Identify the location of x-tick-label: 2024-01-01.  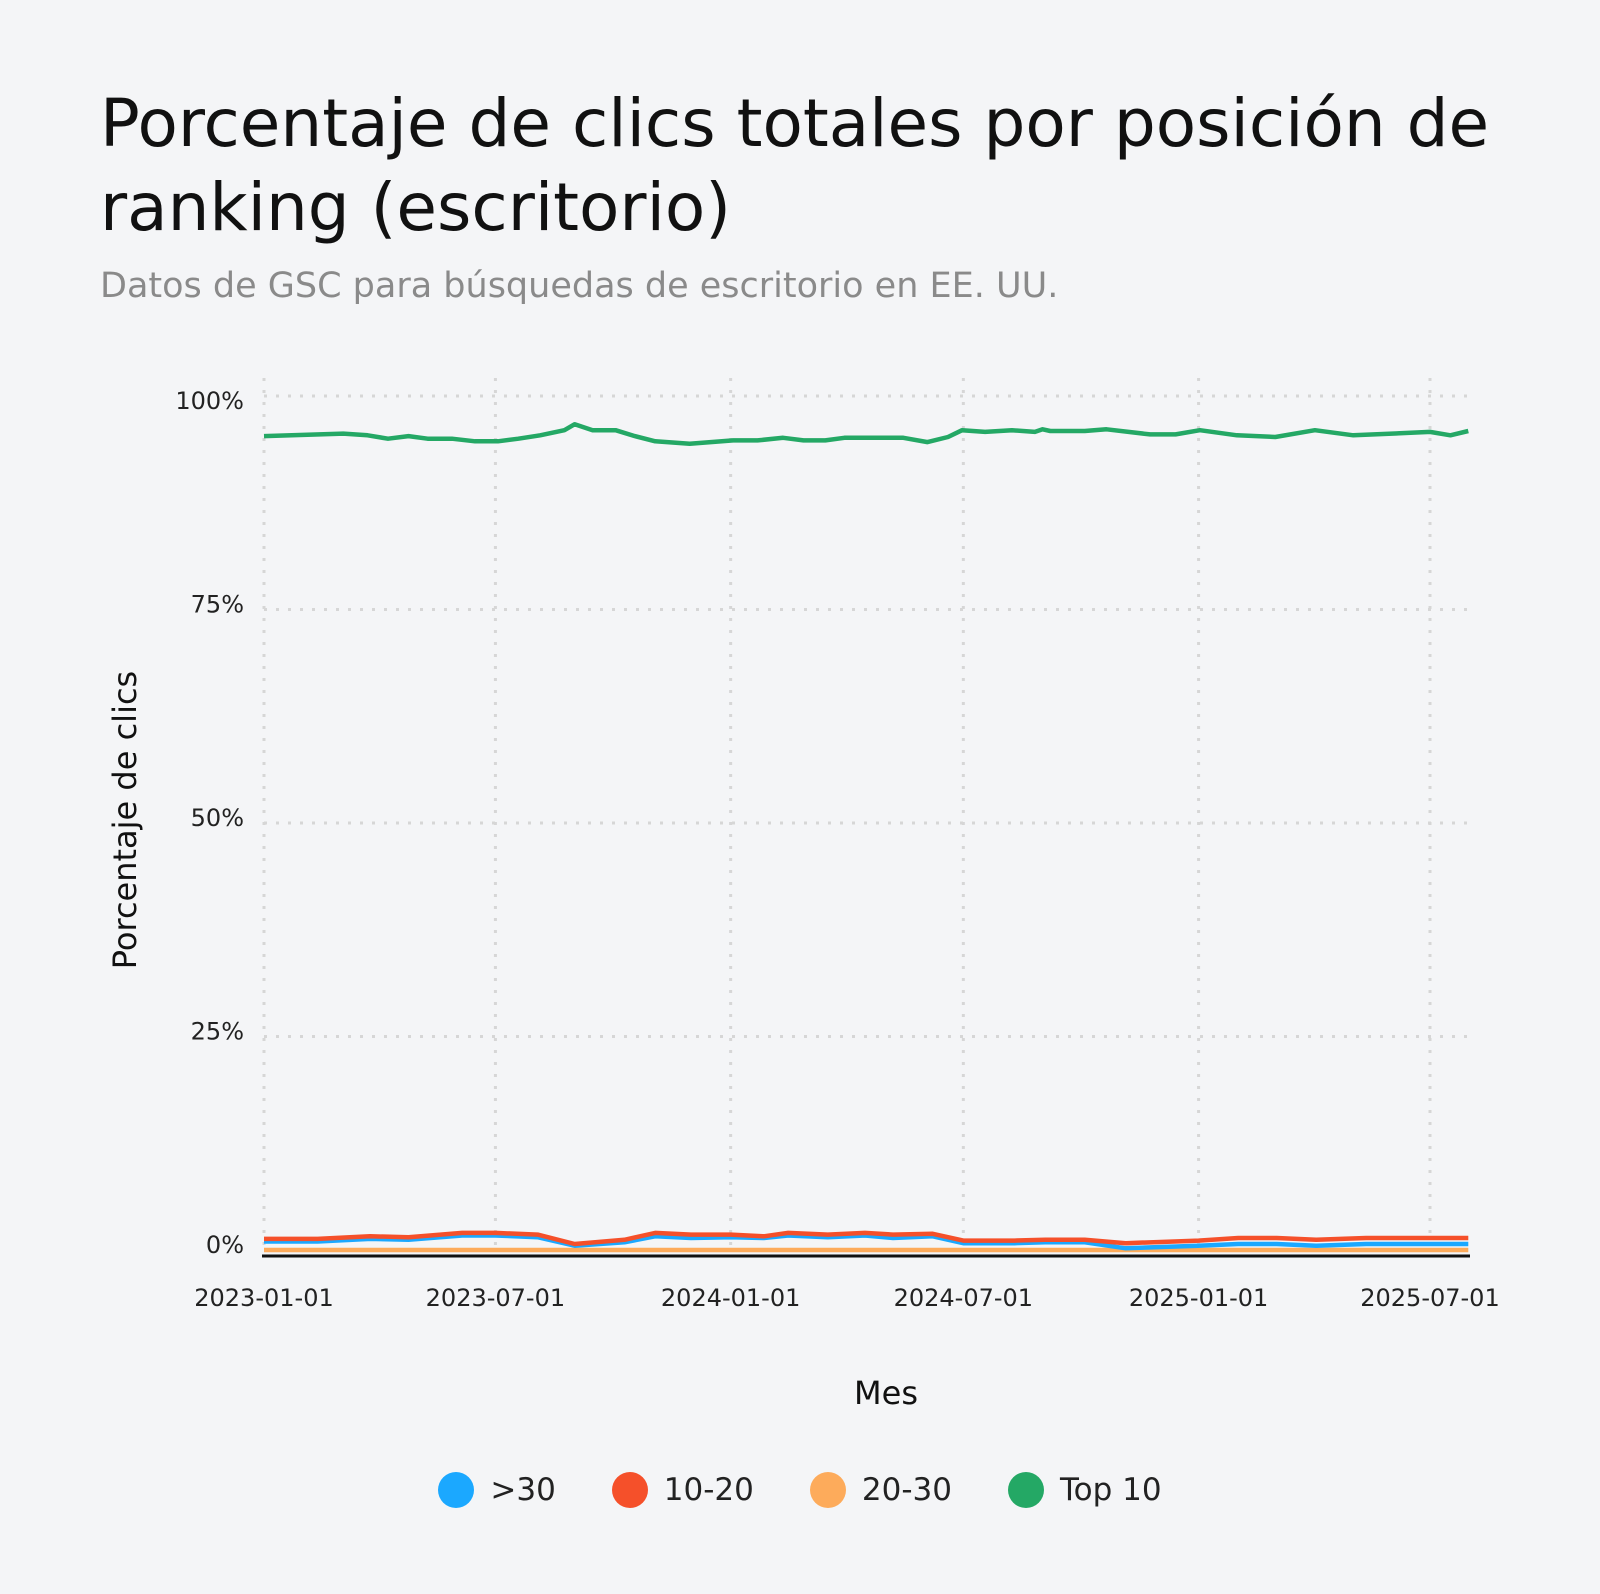
(730, 1298).